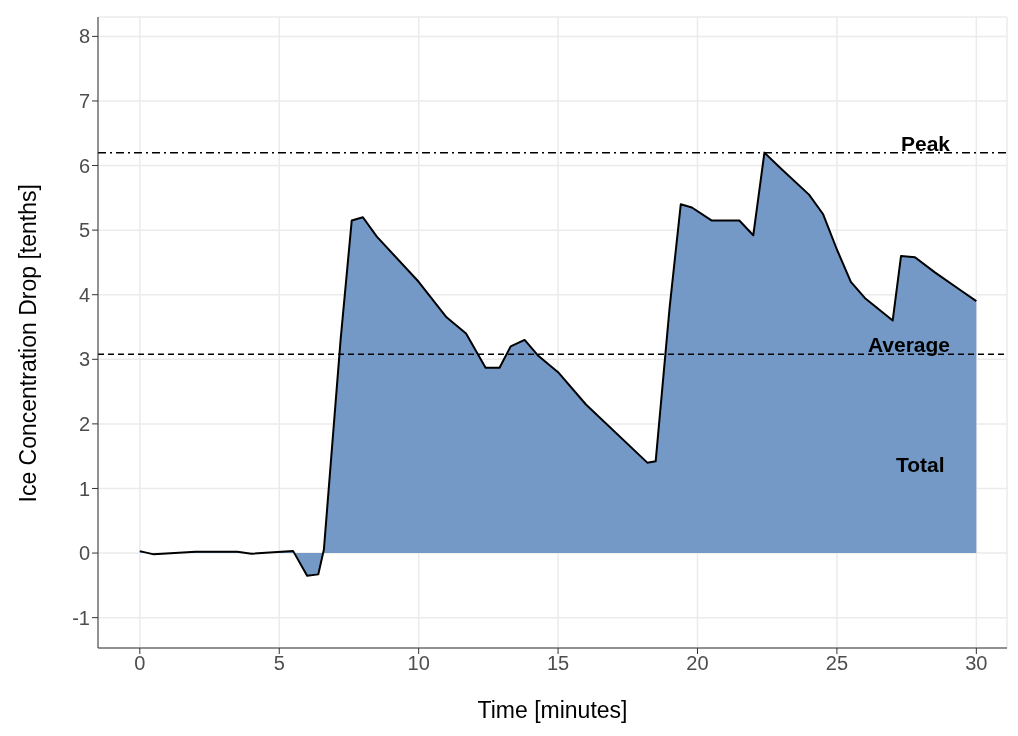  Describe the element at coordinates (418, 663) in the screenshot. I see `x-tick-label: 10` at that location.